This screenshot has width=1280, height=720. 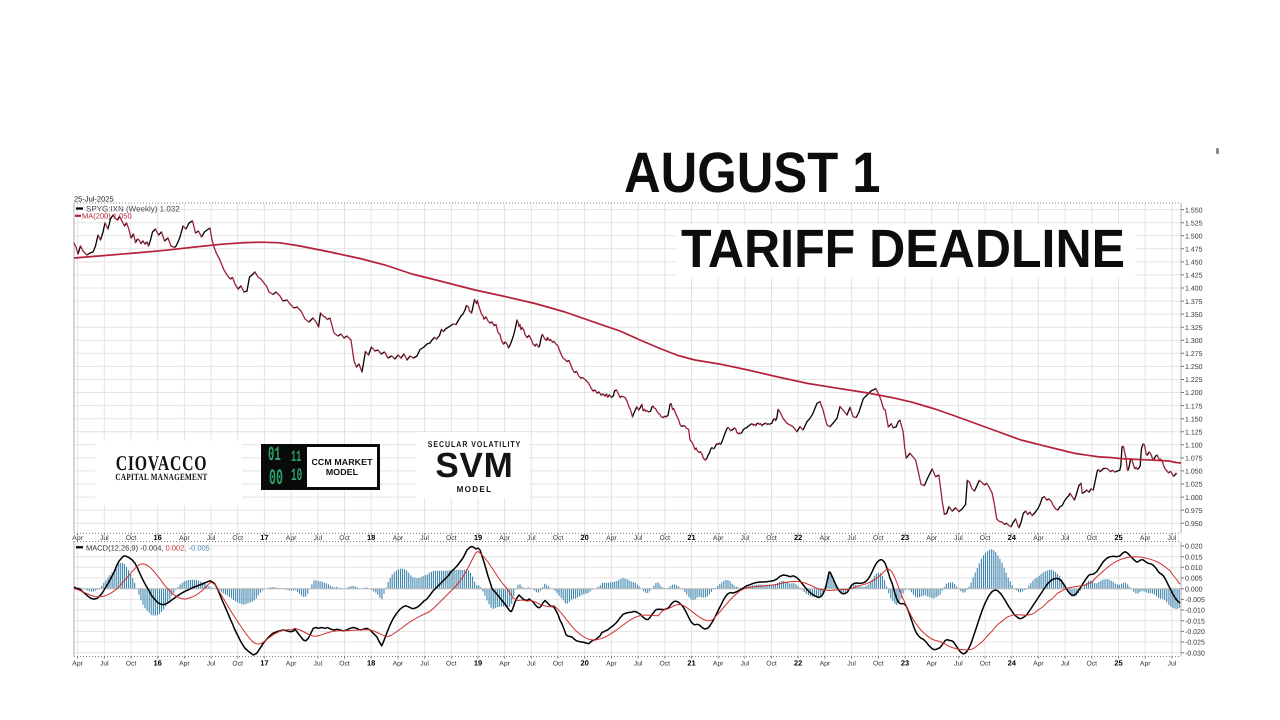 What do you see at coordinates (1194, 354) in the screenshot?
I see `svg-text: 1.275` at bounding box center [1194, 354].